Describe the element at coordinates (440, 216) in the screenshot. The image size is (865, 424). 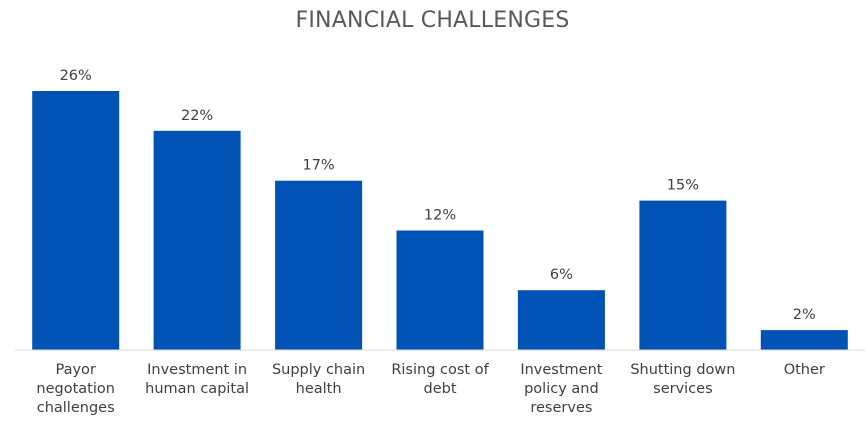
I see `data-label-3: 12%` at that location.